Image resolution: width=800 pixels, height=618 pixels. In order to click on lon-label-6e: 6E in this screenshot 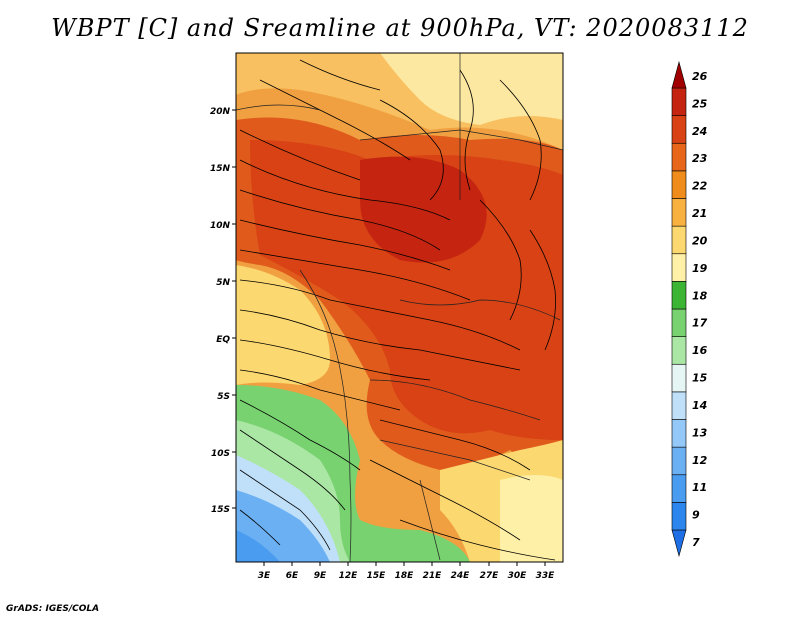, I will do `click(292, 576)`.